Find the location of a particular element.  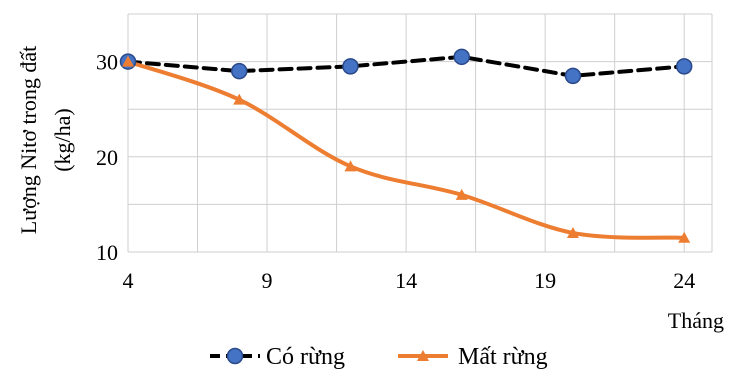

legend-swatch-marker-mat-rung is located at coordinates (423, 355).